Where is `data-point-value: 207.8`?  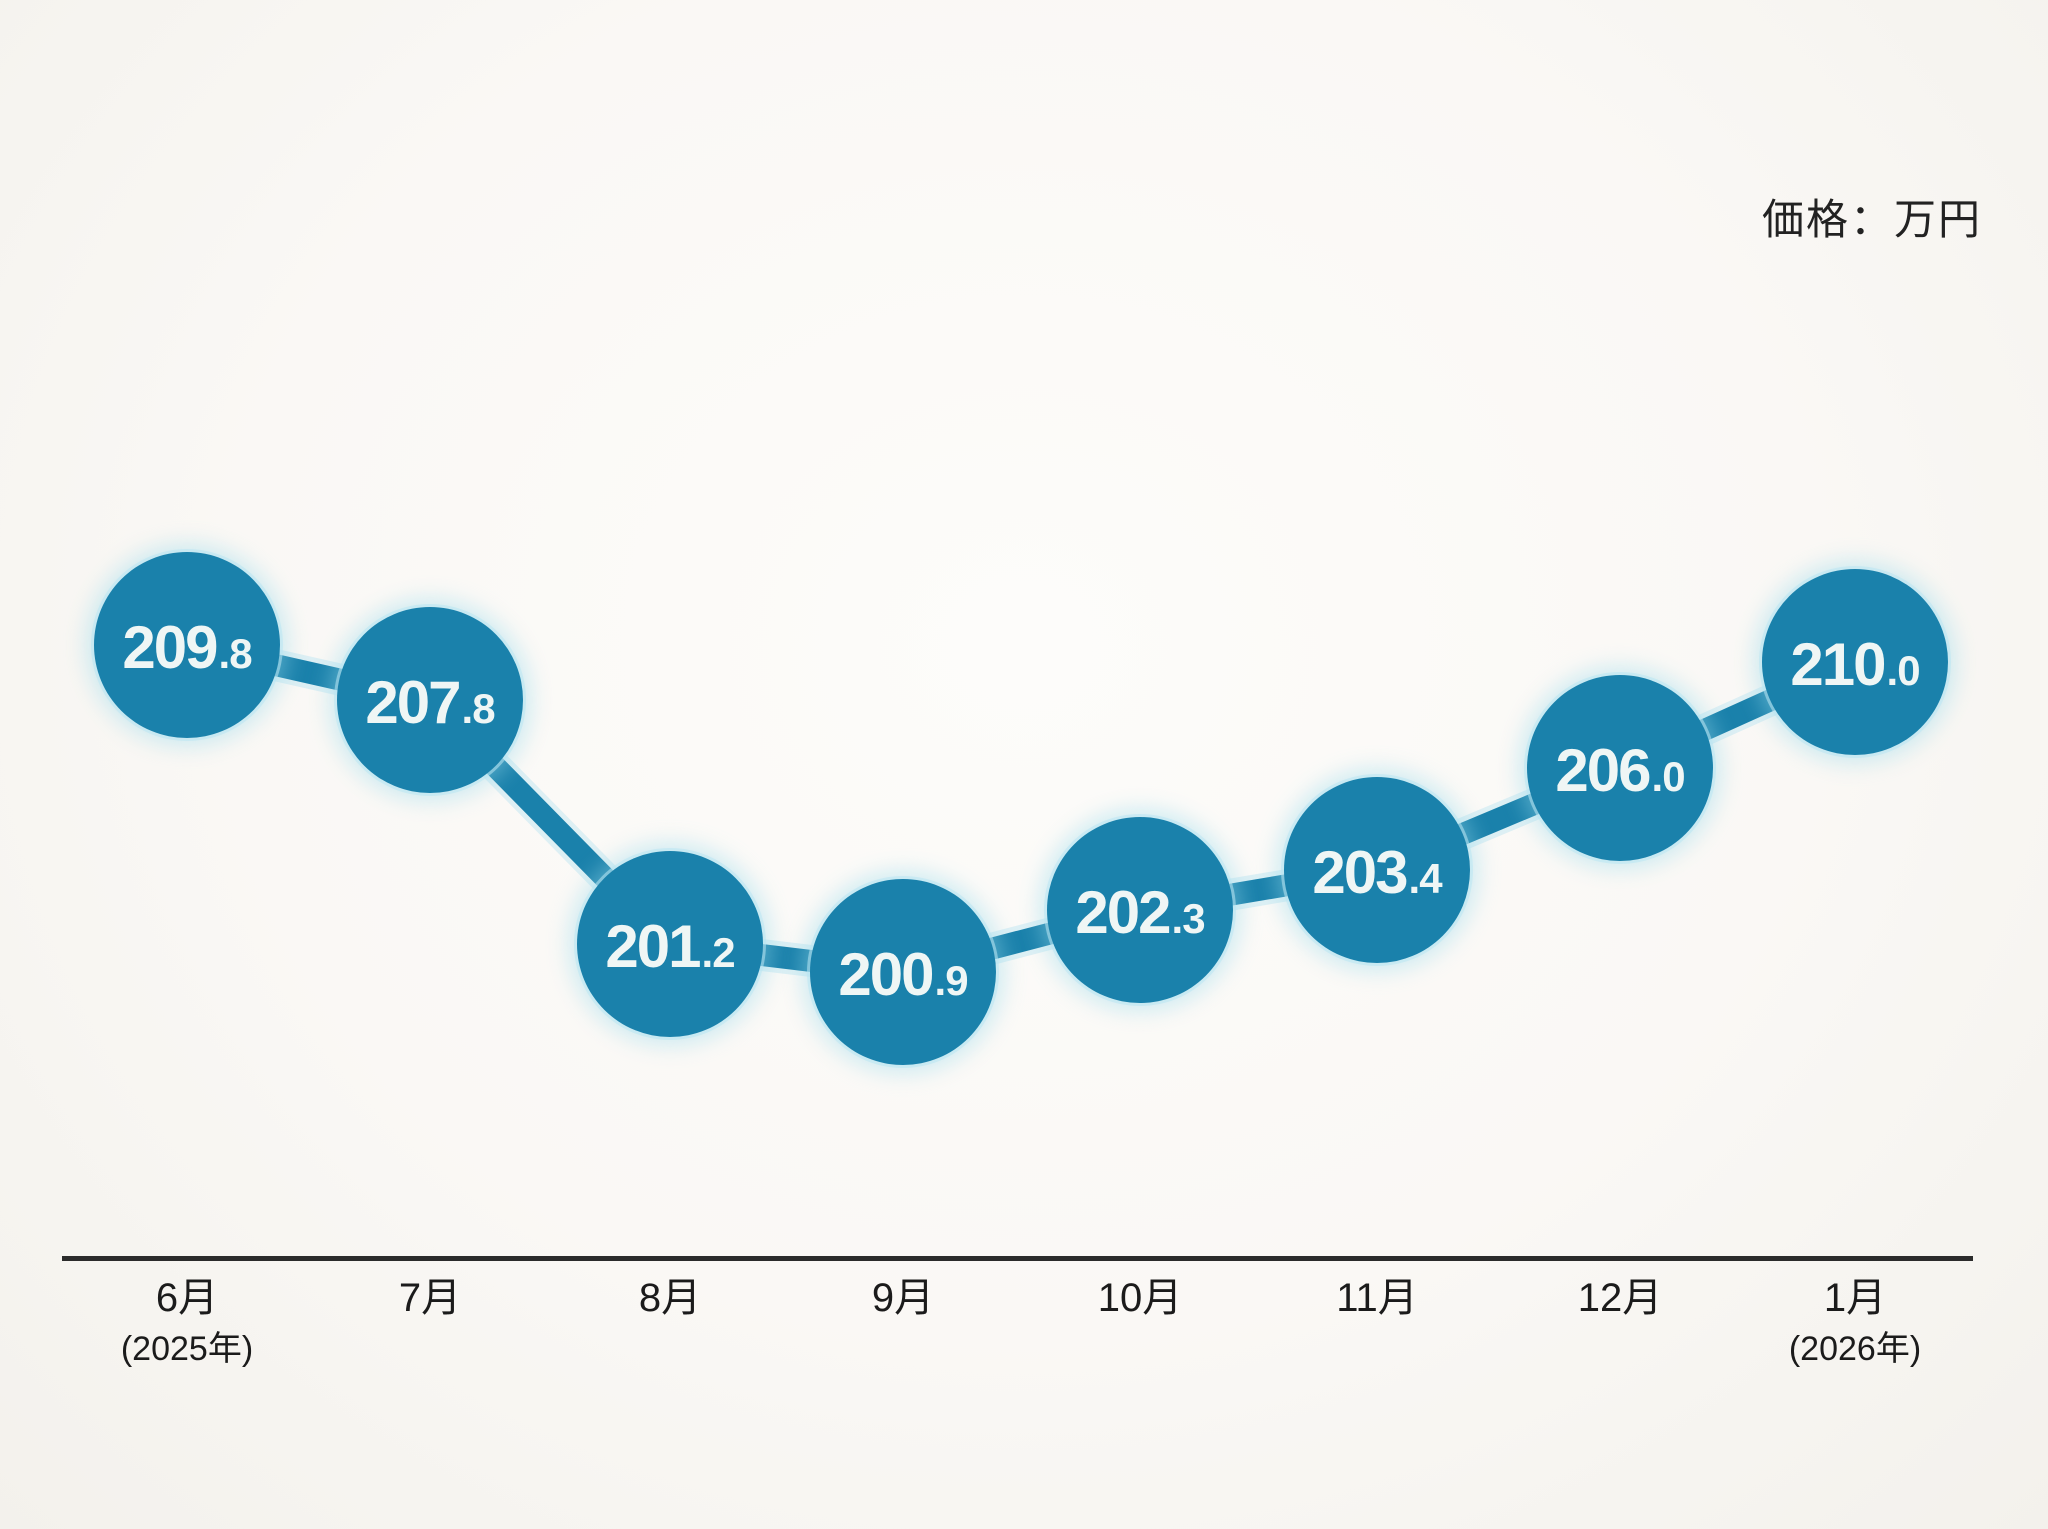 data-point-value: 207.8 is located at coordinates (430, 702).